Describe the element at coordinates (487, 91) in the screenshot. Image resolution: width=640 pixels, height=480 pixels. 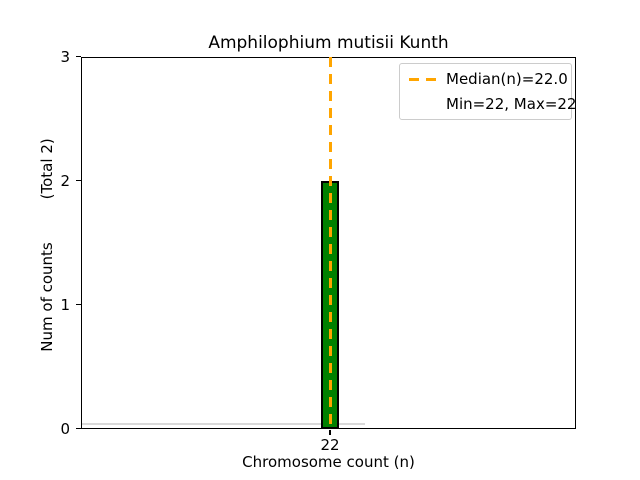
I see `legend: Median(n)=22.0 Min=22, Max=22` at that location.